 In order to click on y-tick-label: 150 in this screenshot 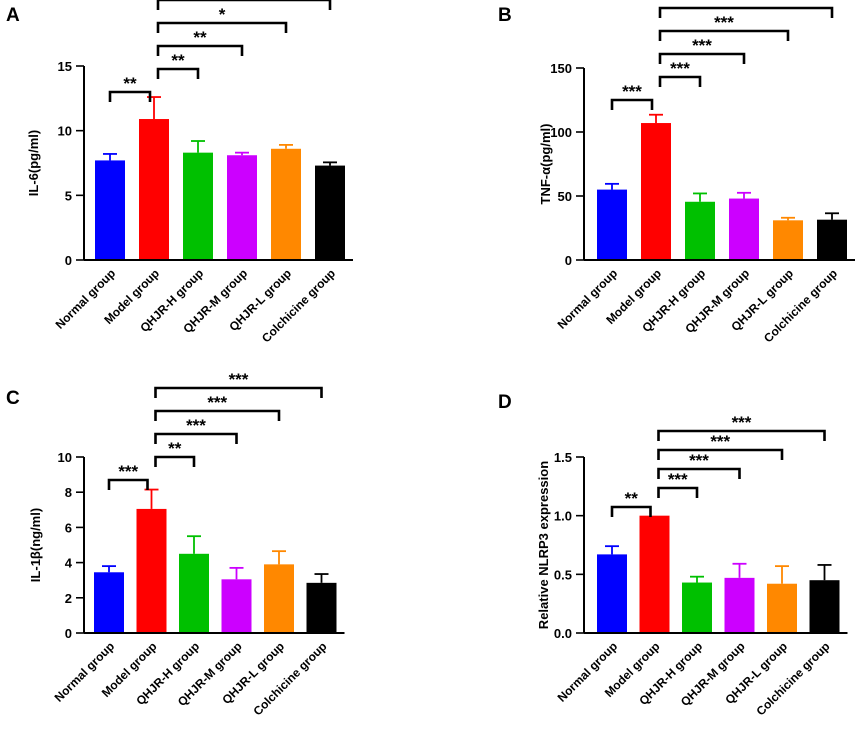, I will do `click(561, 68)`.